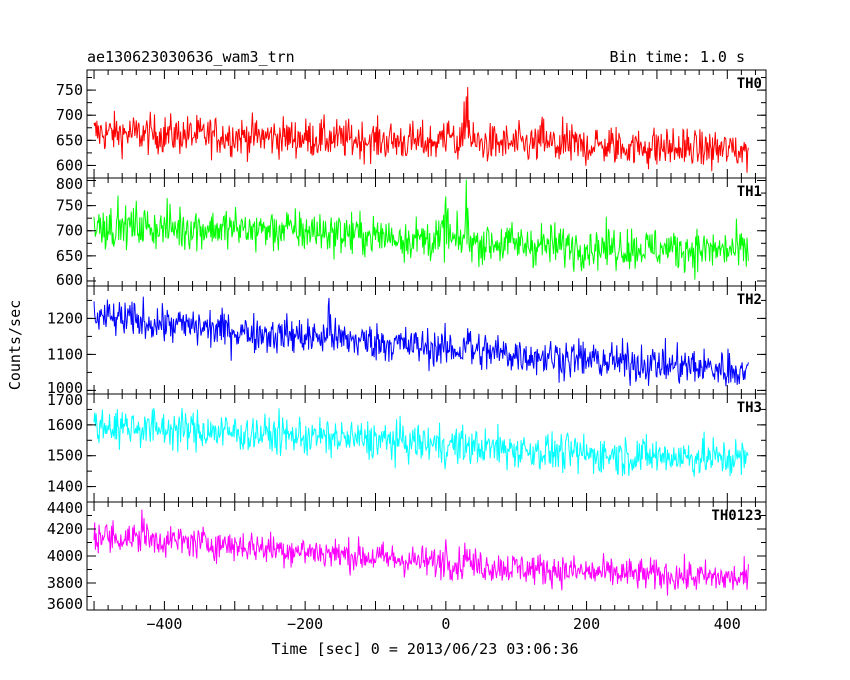 This screenshot has height=680, width=850. I want to click on y-tick-label: 4200, so click(65, 529).